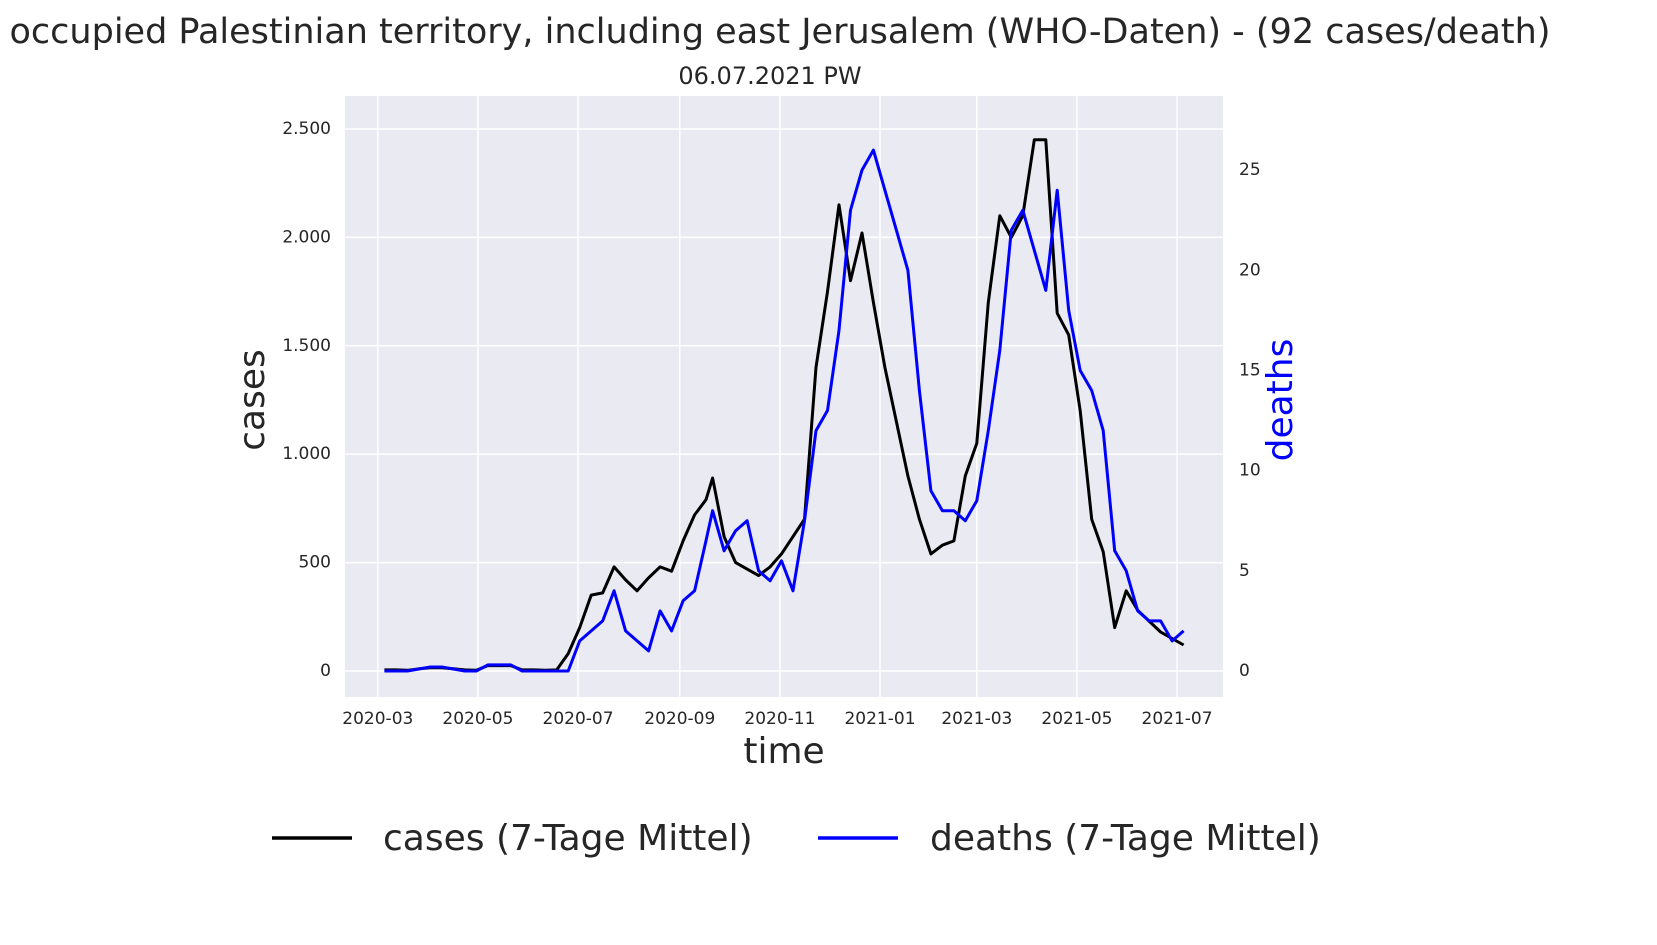 This screenshot has height=945, width=1657. Describe the element at coordinates (1250, 170) in the screenshot. I see `y2-tick-label: 25` at that location.